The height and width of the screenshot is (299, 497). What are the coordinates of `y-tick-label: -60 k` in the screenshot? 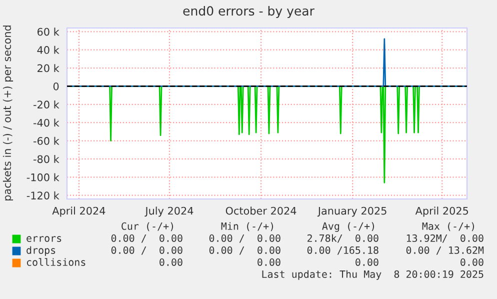 It's located at (47, 140).